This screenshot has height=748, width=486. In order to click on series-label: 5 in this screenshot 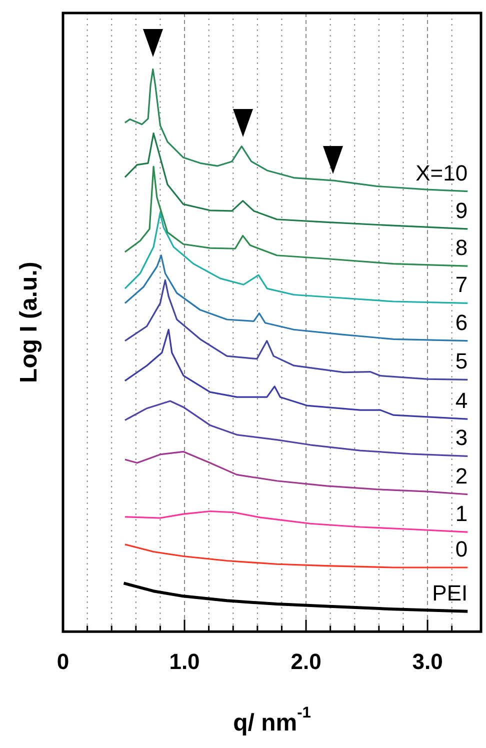, I will do `click(461, 361)`.